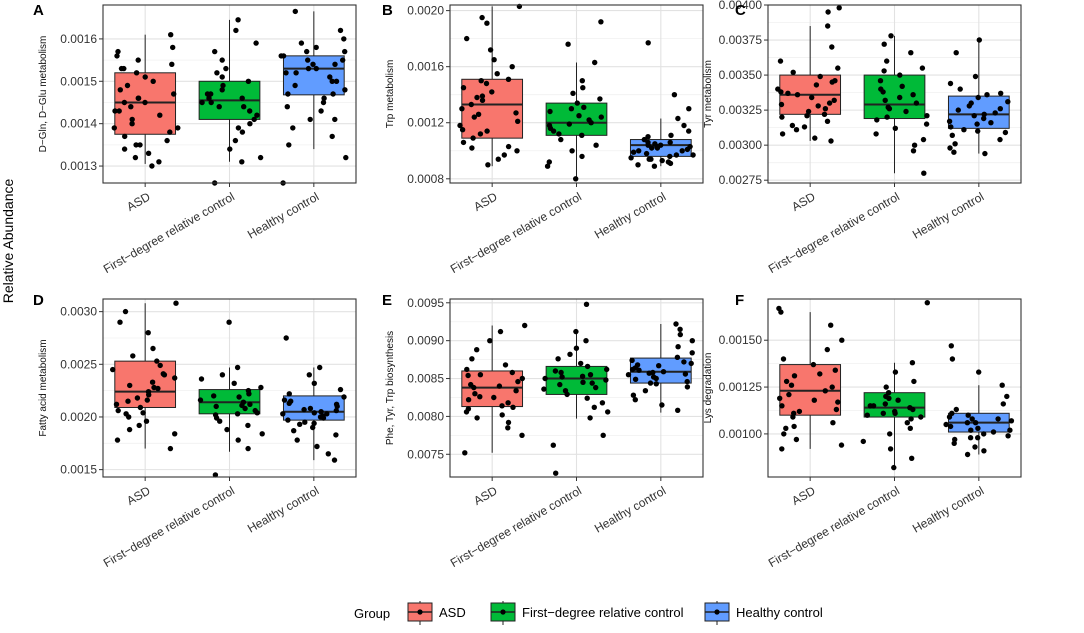 This screenshot has width=1084, height=633. Describe the element at coordinates (452, 612) in the screenshot. I see `legend-label: ASD` at that location.